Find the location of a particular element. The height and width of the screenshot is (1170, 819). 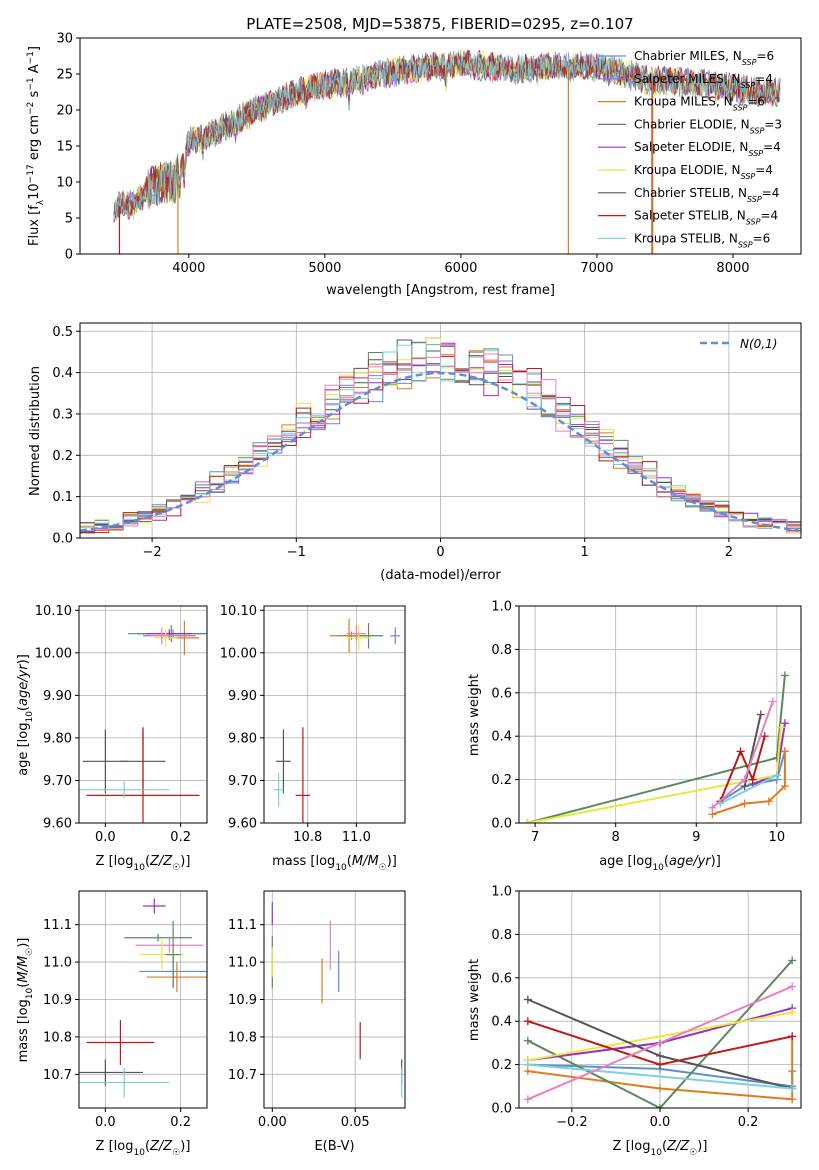

legend-entry: Kroupa ELODIE, NSSP=4 is located at coordinates (703, 172).